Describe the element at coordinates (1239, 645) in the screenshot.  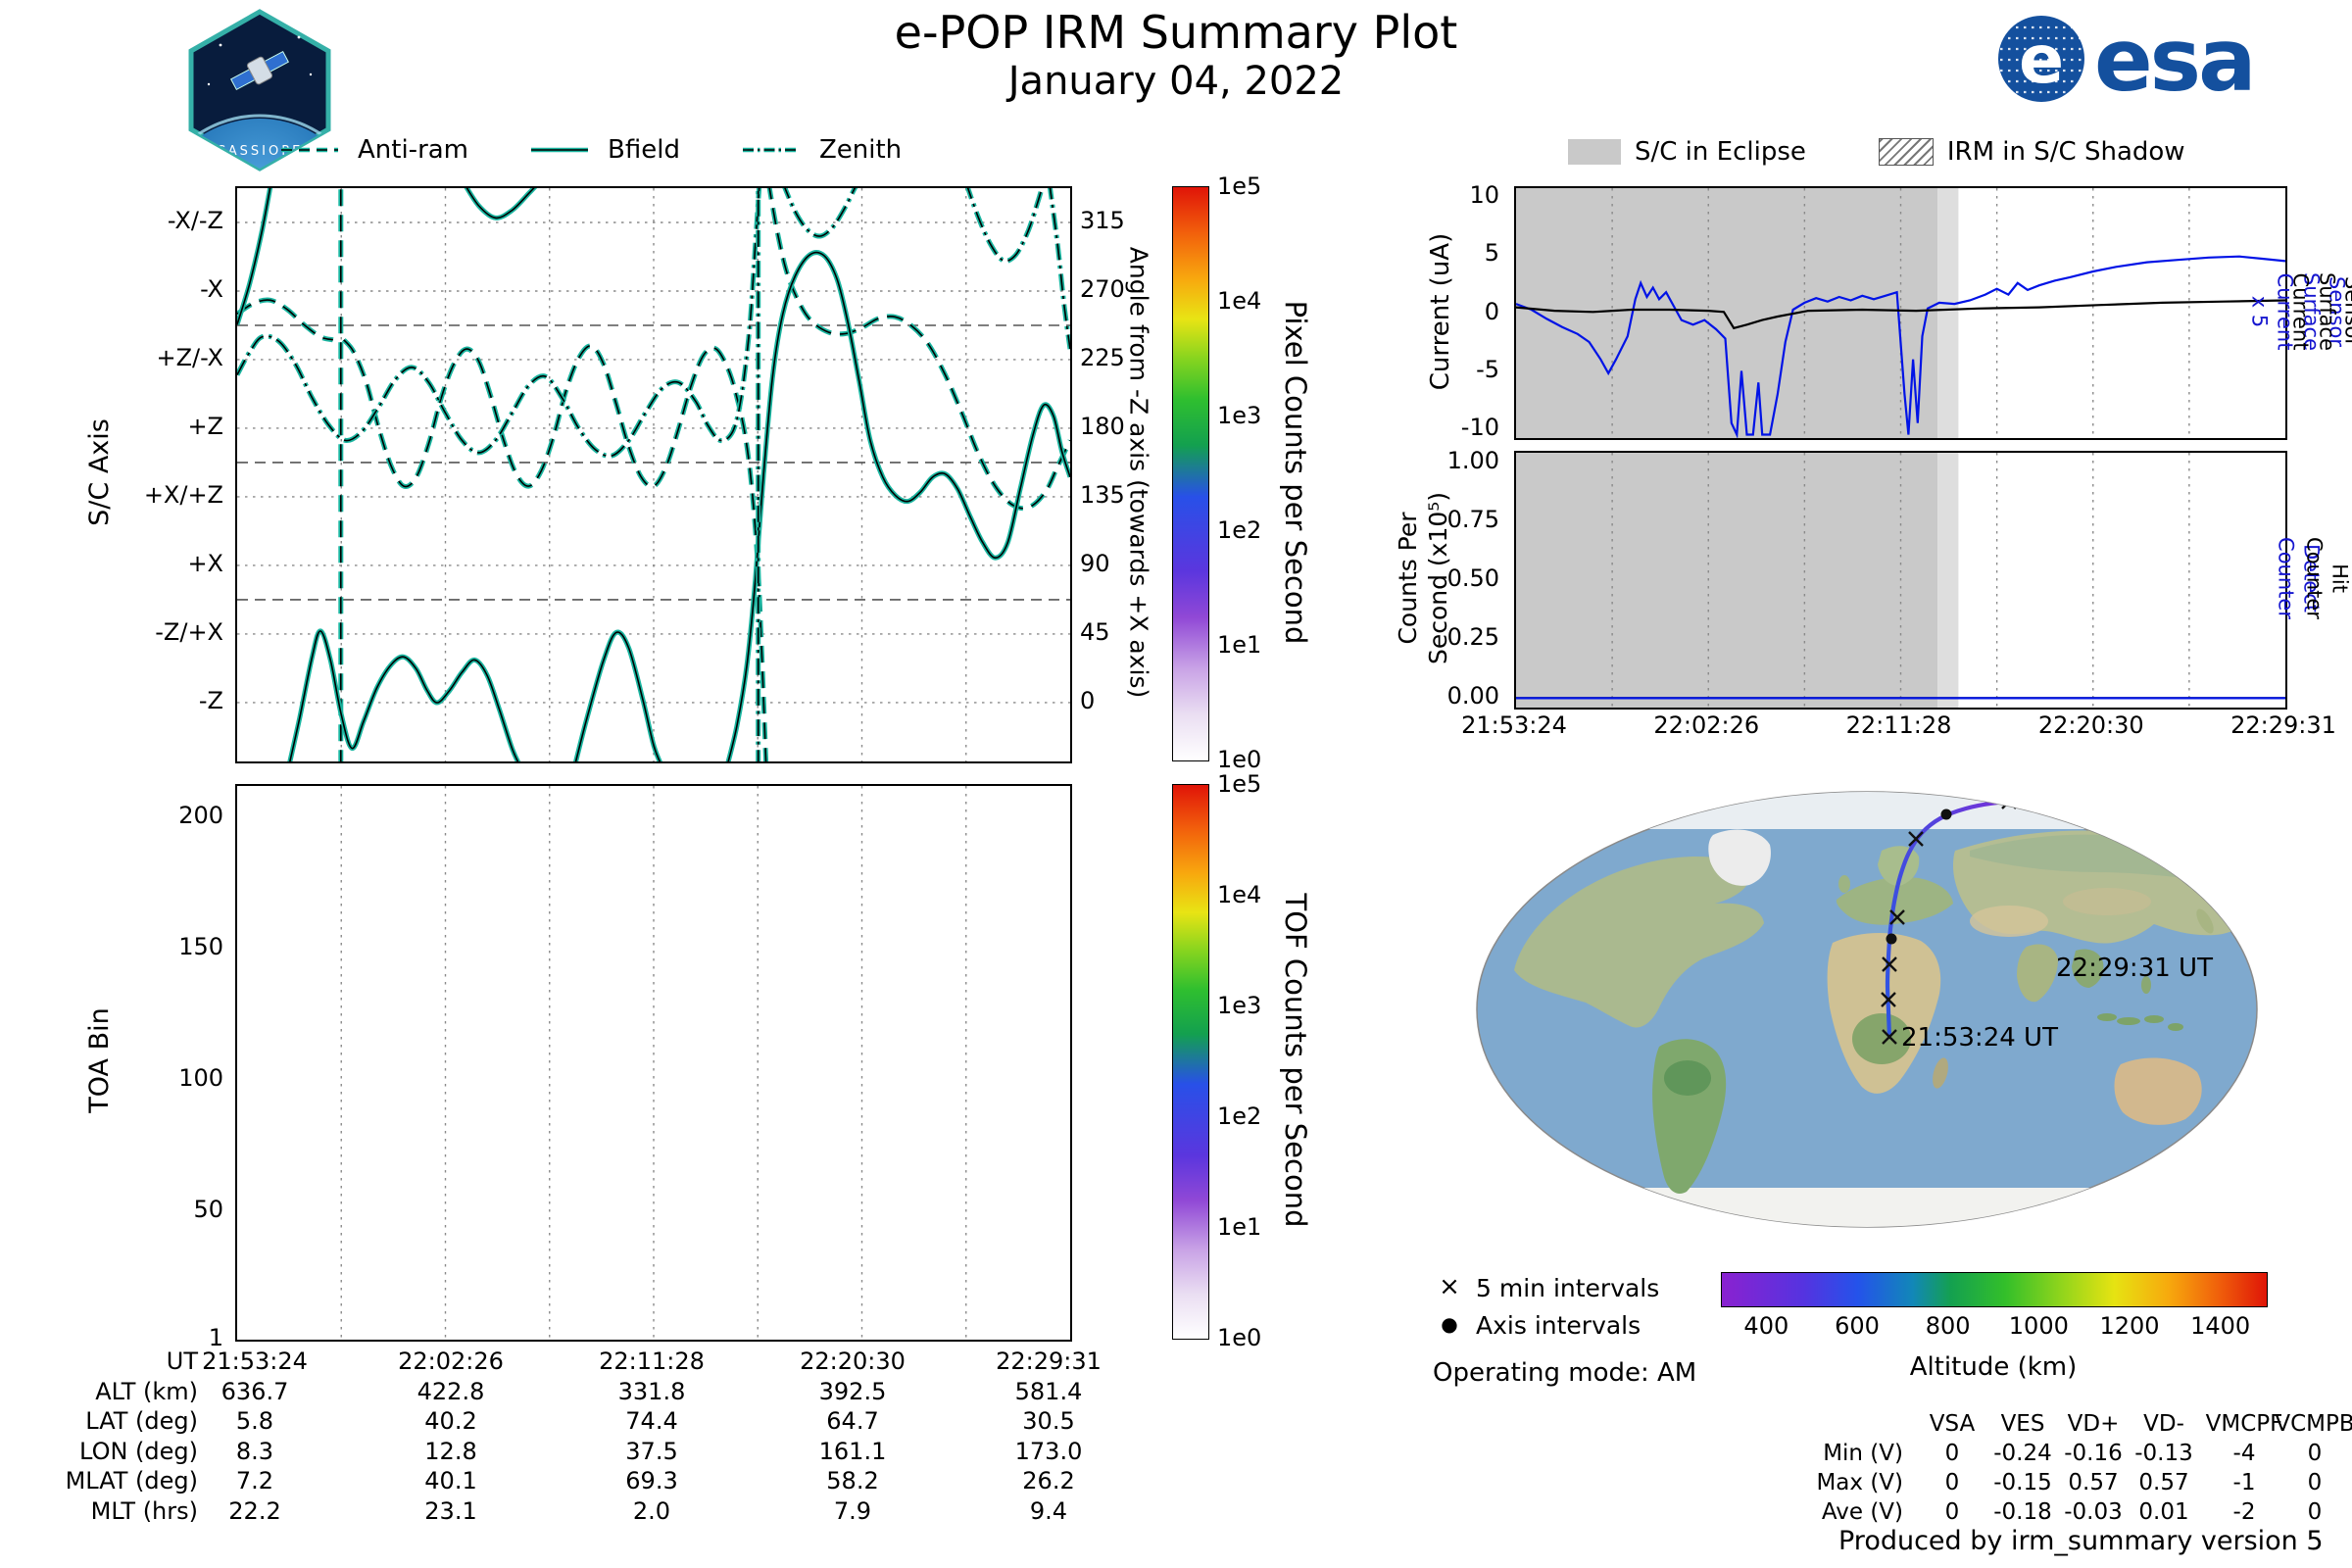
I see `pixel-colorbar-tick: 1e1` at that location.